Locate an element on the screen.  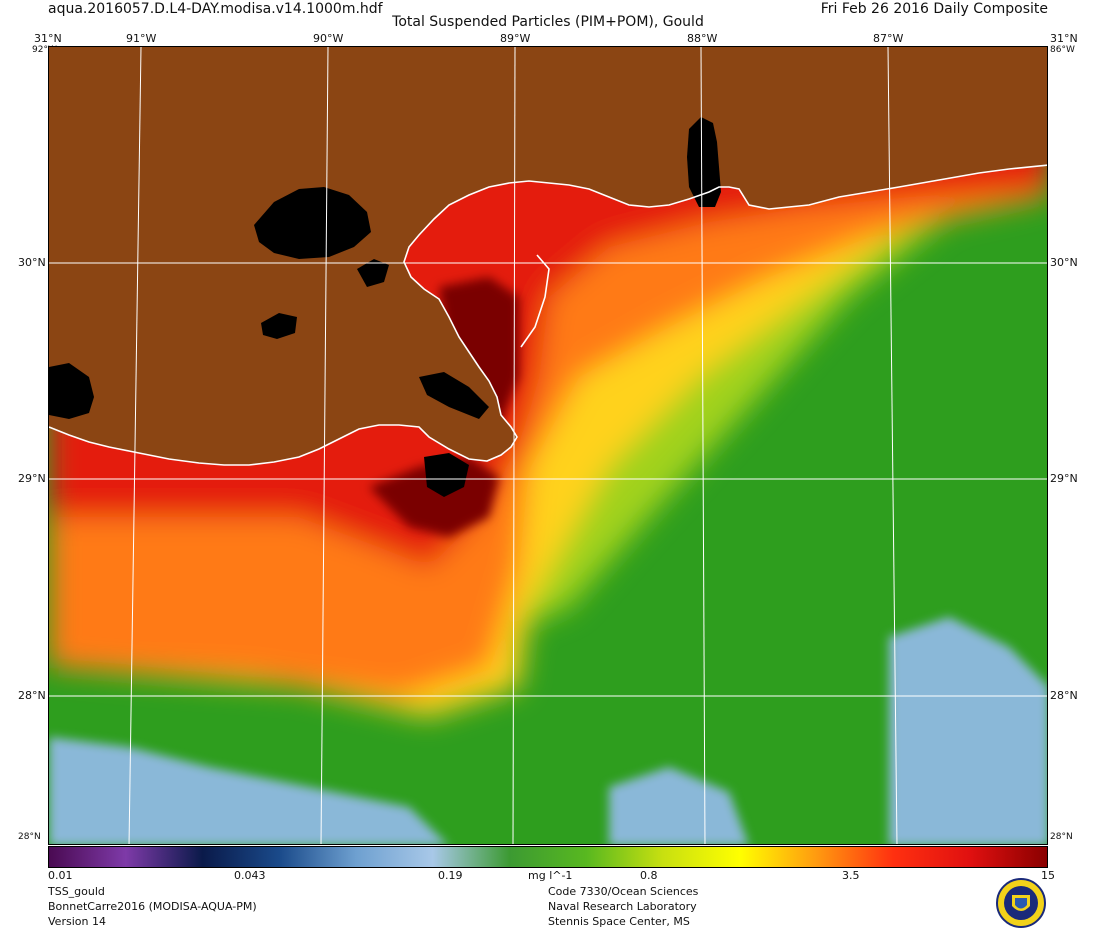
meridian-87w is located at coordinates (892, 445).